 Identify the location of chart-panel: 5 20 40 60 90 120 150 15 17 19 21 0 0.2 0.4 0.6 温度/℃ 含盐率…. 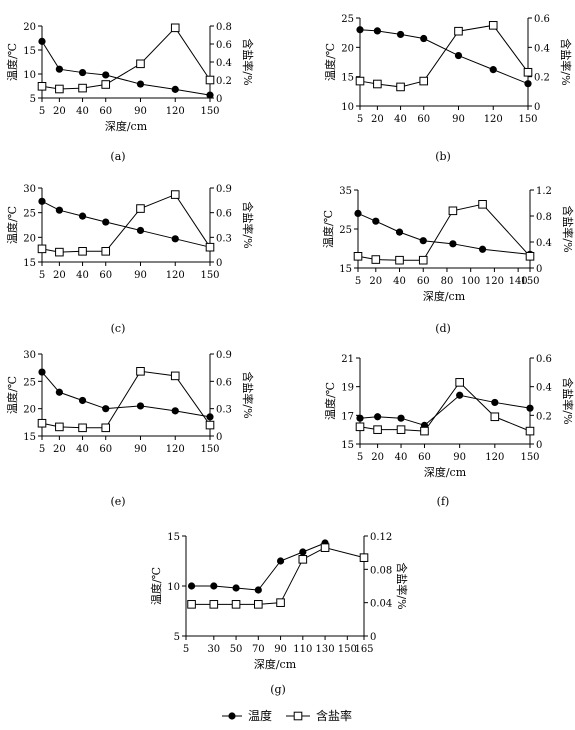
(449, 431).